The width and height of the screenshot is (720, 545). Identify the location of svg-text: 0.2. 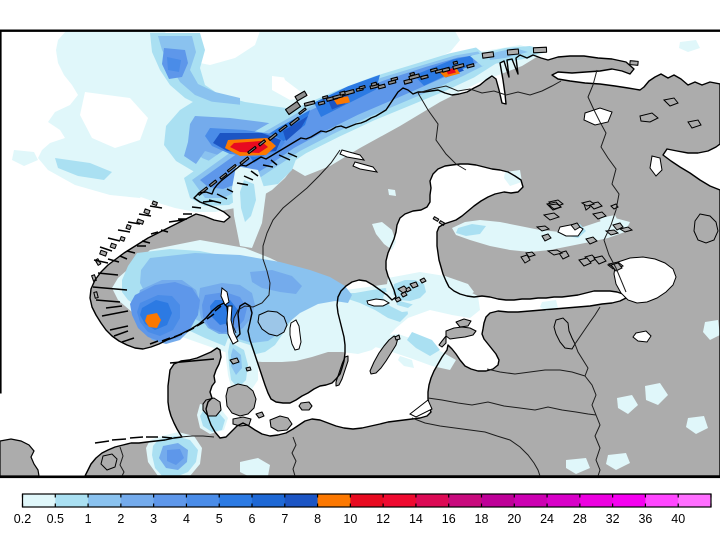
(22, 519).